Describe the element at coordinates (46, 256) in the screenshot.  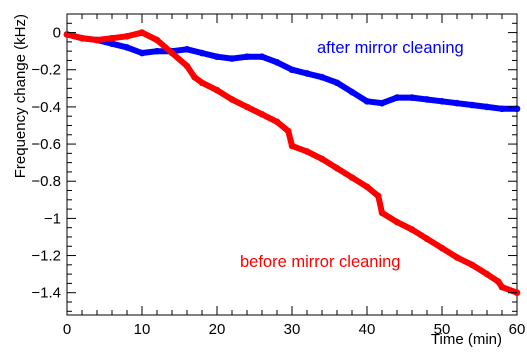
I see `y-tick-label: −1.2` at that location.